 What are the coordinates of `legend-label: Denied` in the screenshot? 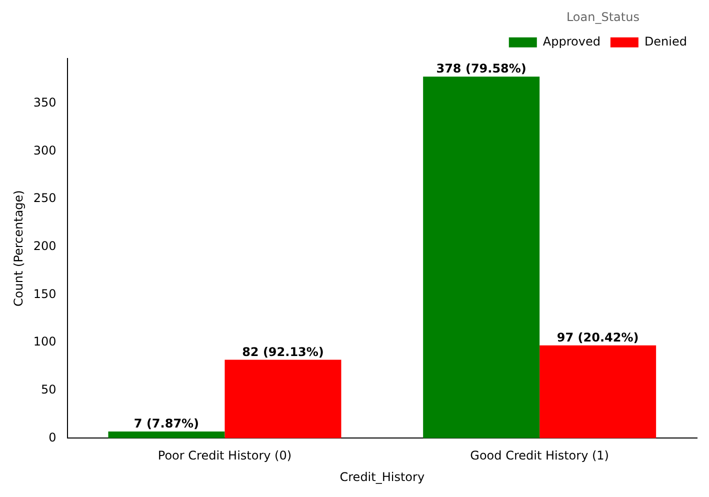 It's located at (665, 41).